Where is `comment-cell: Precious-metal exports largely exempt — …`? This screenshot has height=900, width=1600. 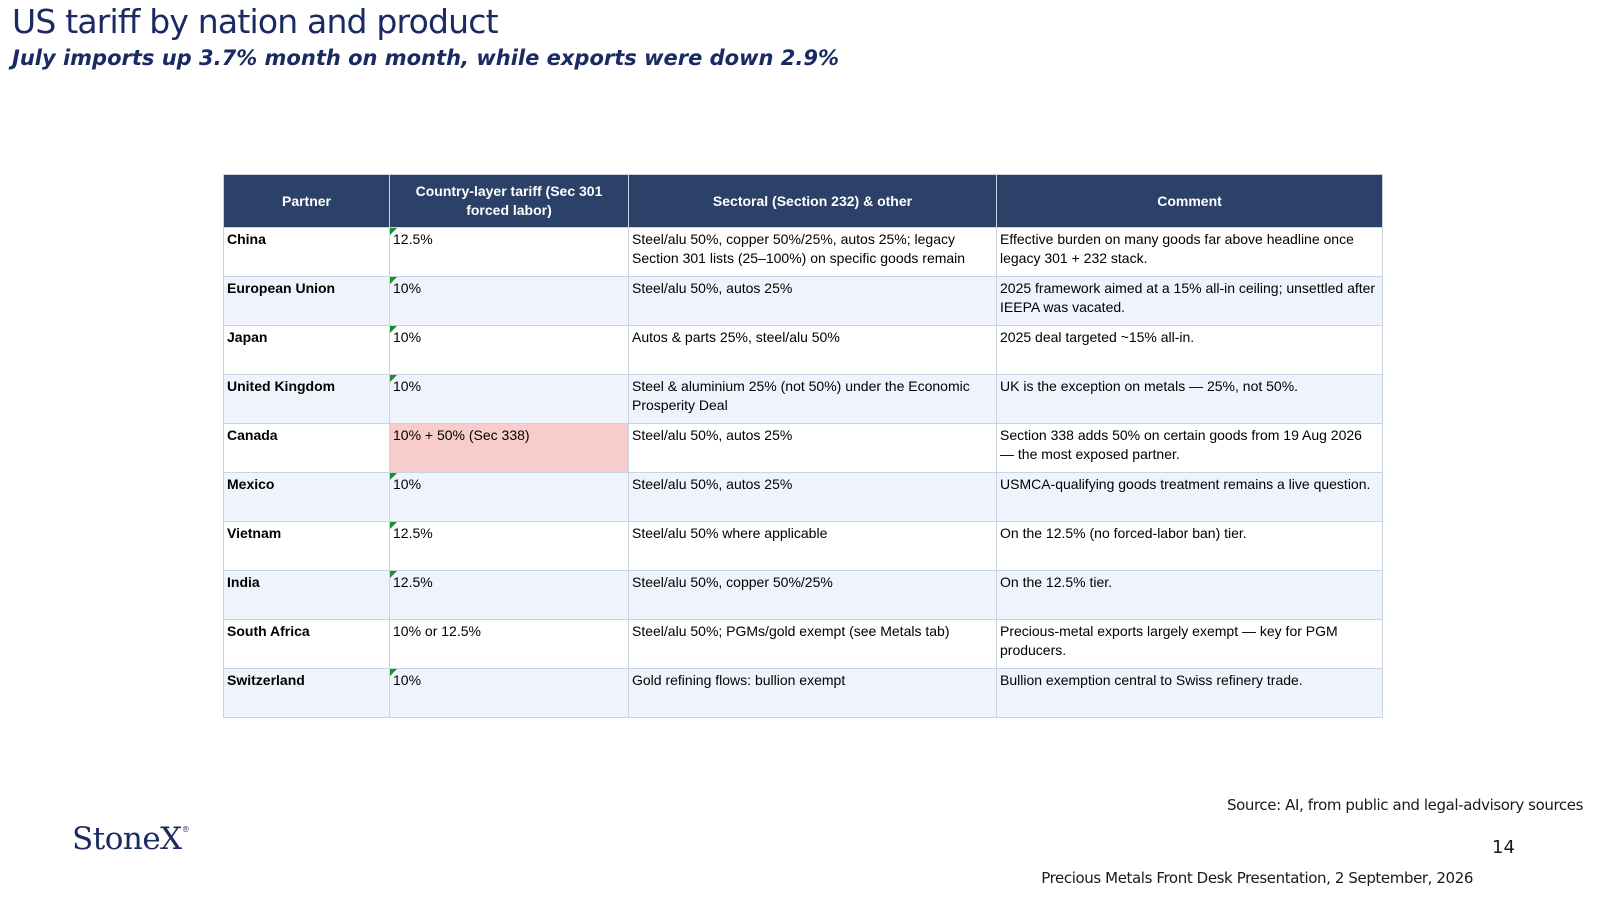
comment-cell: Precious-metal exports largely exempt — … is located at coordinates (1189, 644).